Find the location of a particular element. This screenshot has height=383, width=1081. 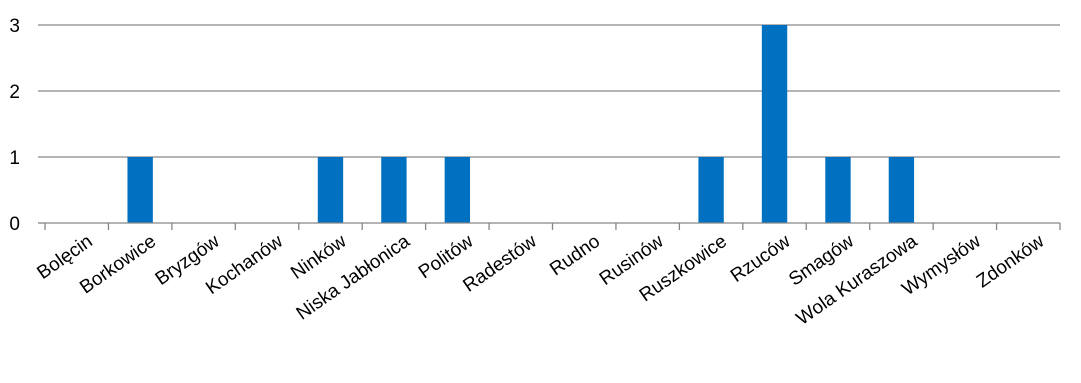

y-tick-label: 3 is located at coordinates (14, 26).